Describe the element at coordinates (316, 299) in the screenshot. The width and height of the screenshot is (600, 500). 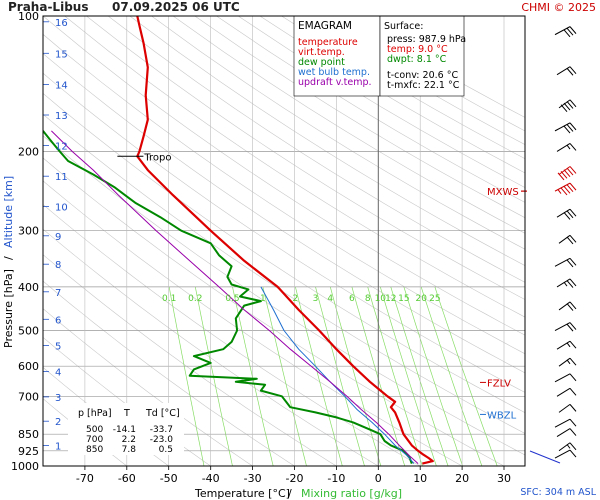
I see `mixing-ratio-label: 3` at that location.